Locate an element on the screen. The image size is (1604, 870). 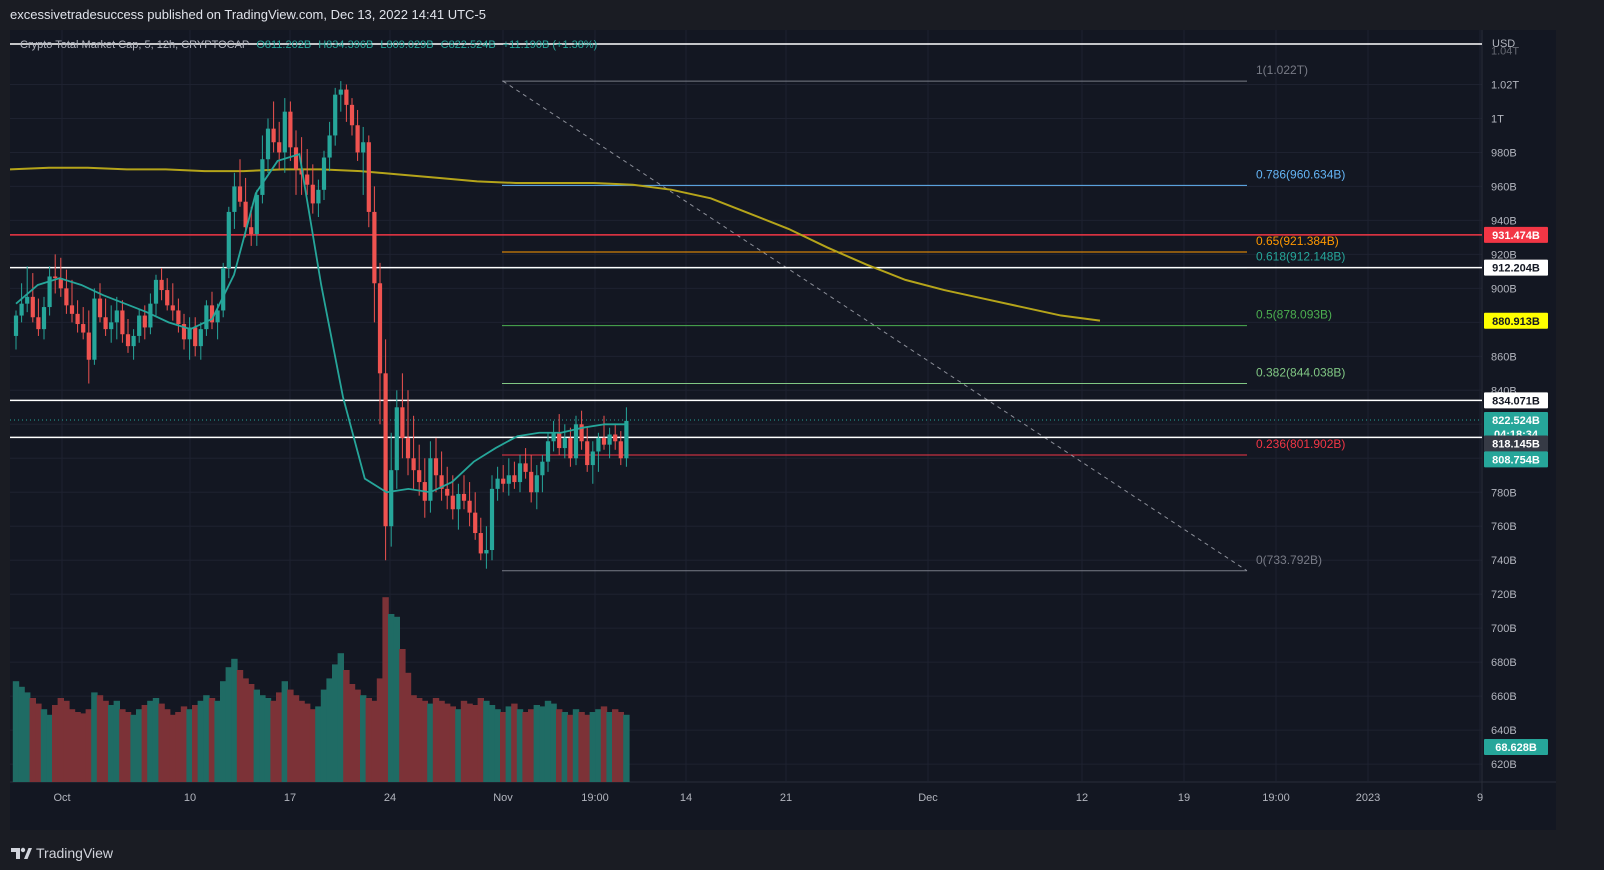
y-tick-label: 720B is located at coordinates (1504, 595).